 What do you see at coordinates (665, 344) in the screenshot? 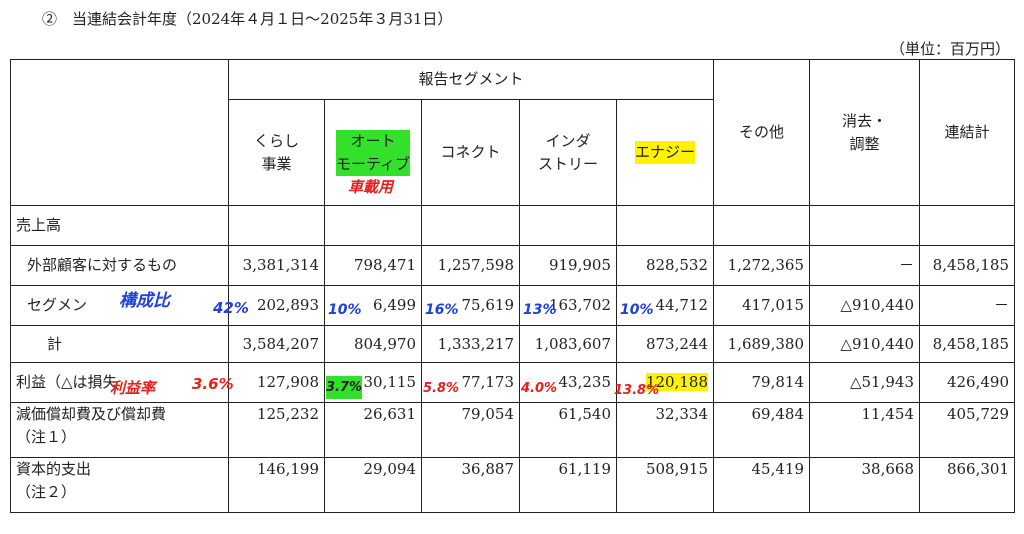
I see `cell-value: 873,244` at bounding box center [665, 344].